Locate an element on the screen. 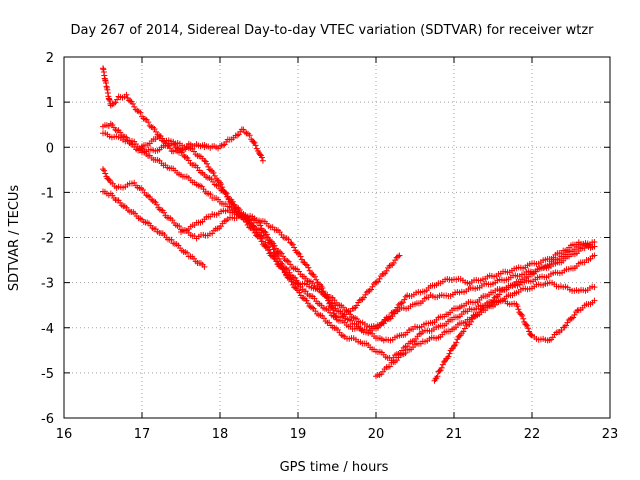 The height and width of the screenshot is (480, 640). x-tick-label: 18 is located at coordinates (220, 434).